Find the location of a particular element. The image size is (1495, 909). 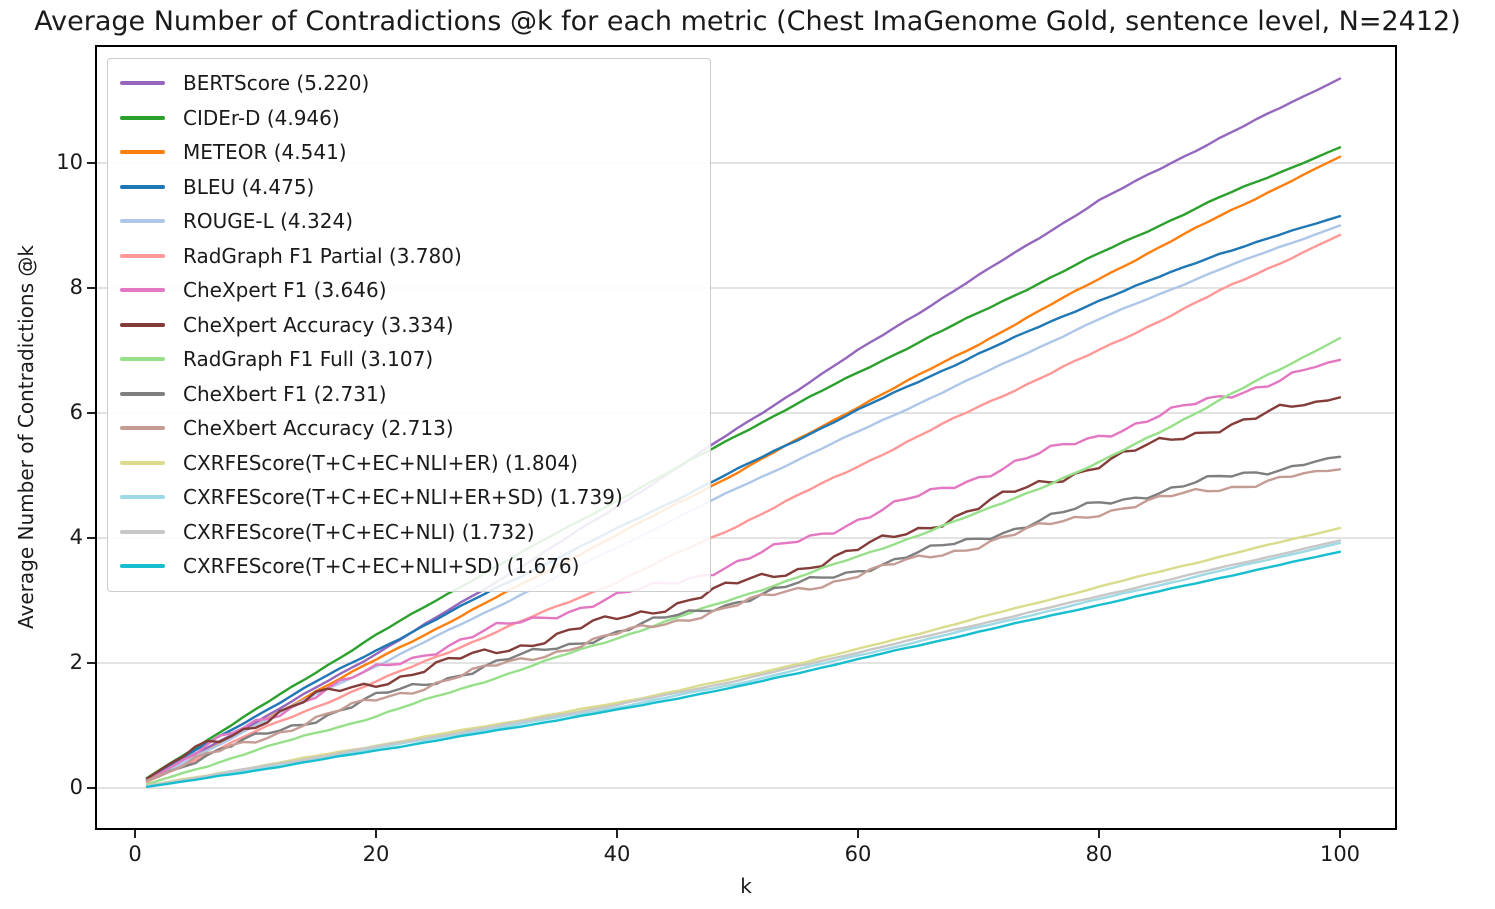

legend-item: RadGraph F1 Full (3.107) is located at coordinates (409, 359).